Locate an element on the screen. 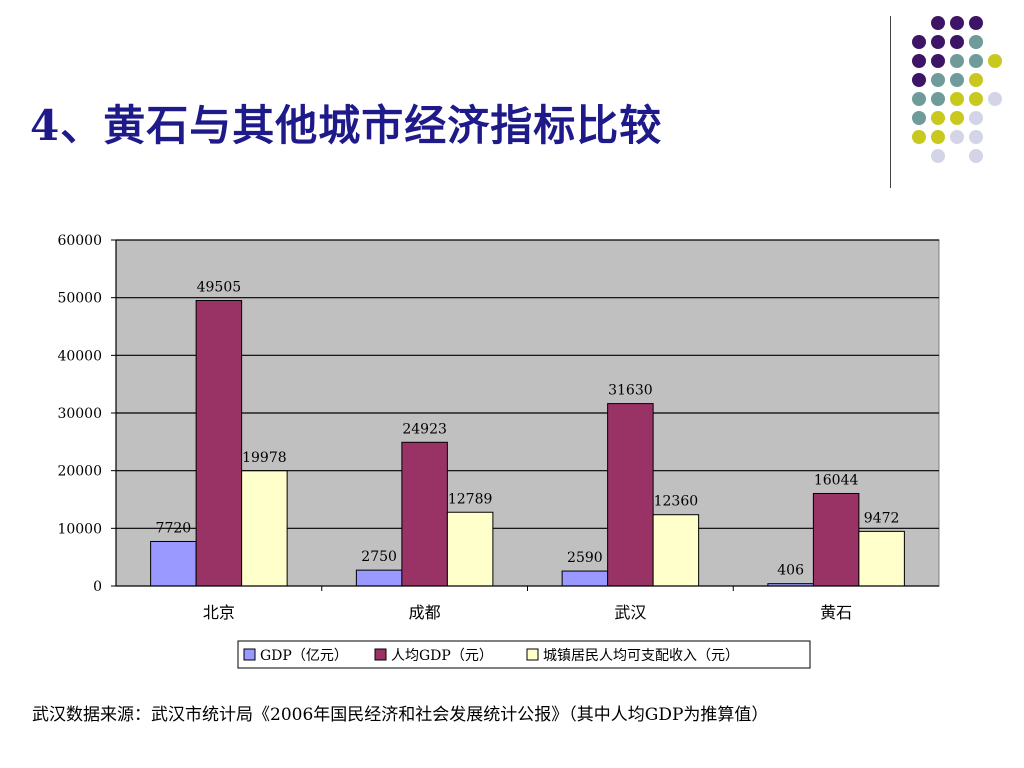  data-label: 24923 is located at coordinates (424, 429).